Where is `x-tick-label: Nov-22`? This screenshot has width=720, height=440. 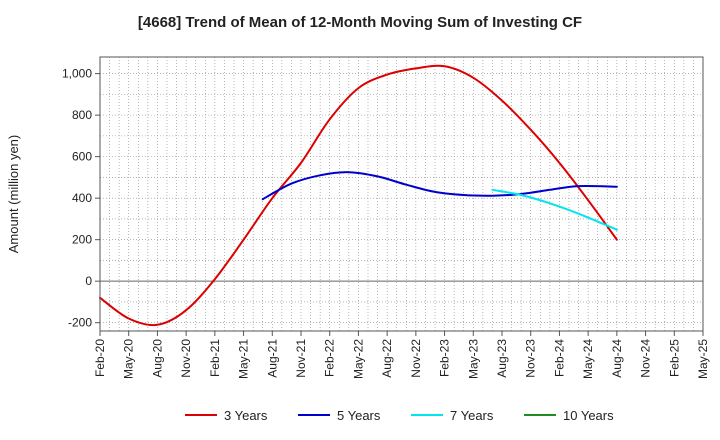
x-tick-label: Nov-22 is located at coordinates (416, 358).